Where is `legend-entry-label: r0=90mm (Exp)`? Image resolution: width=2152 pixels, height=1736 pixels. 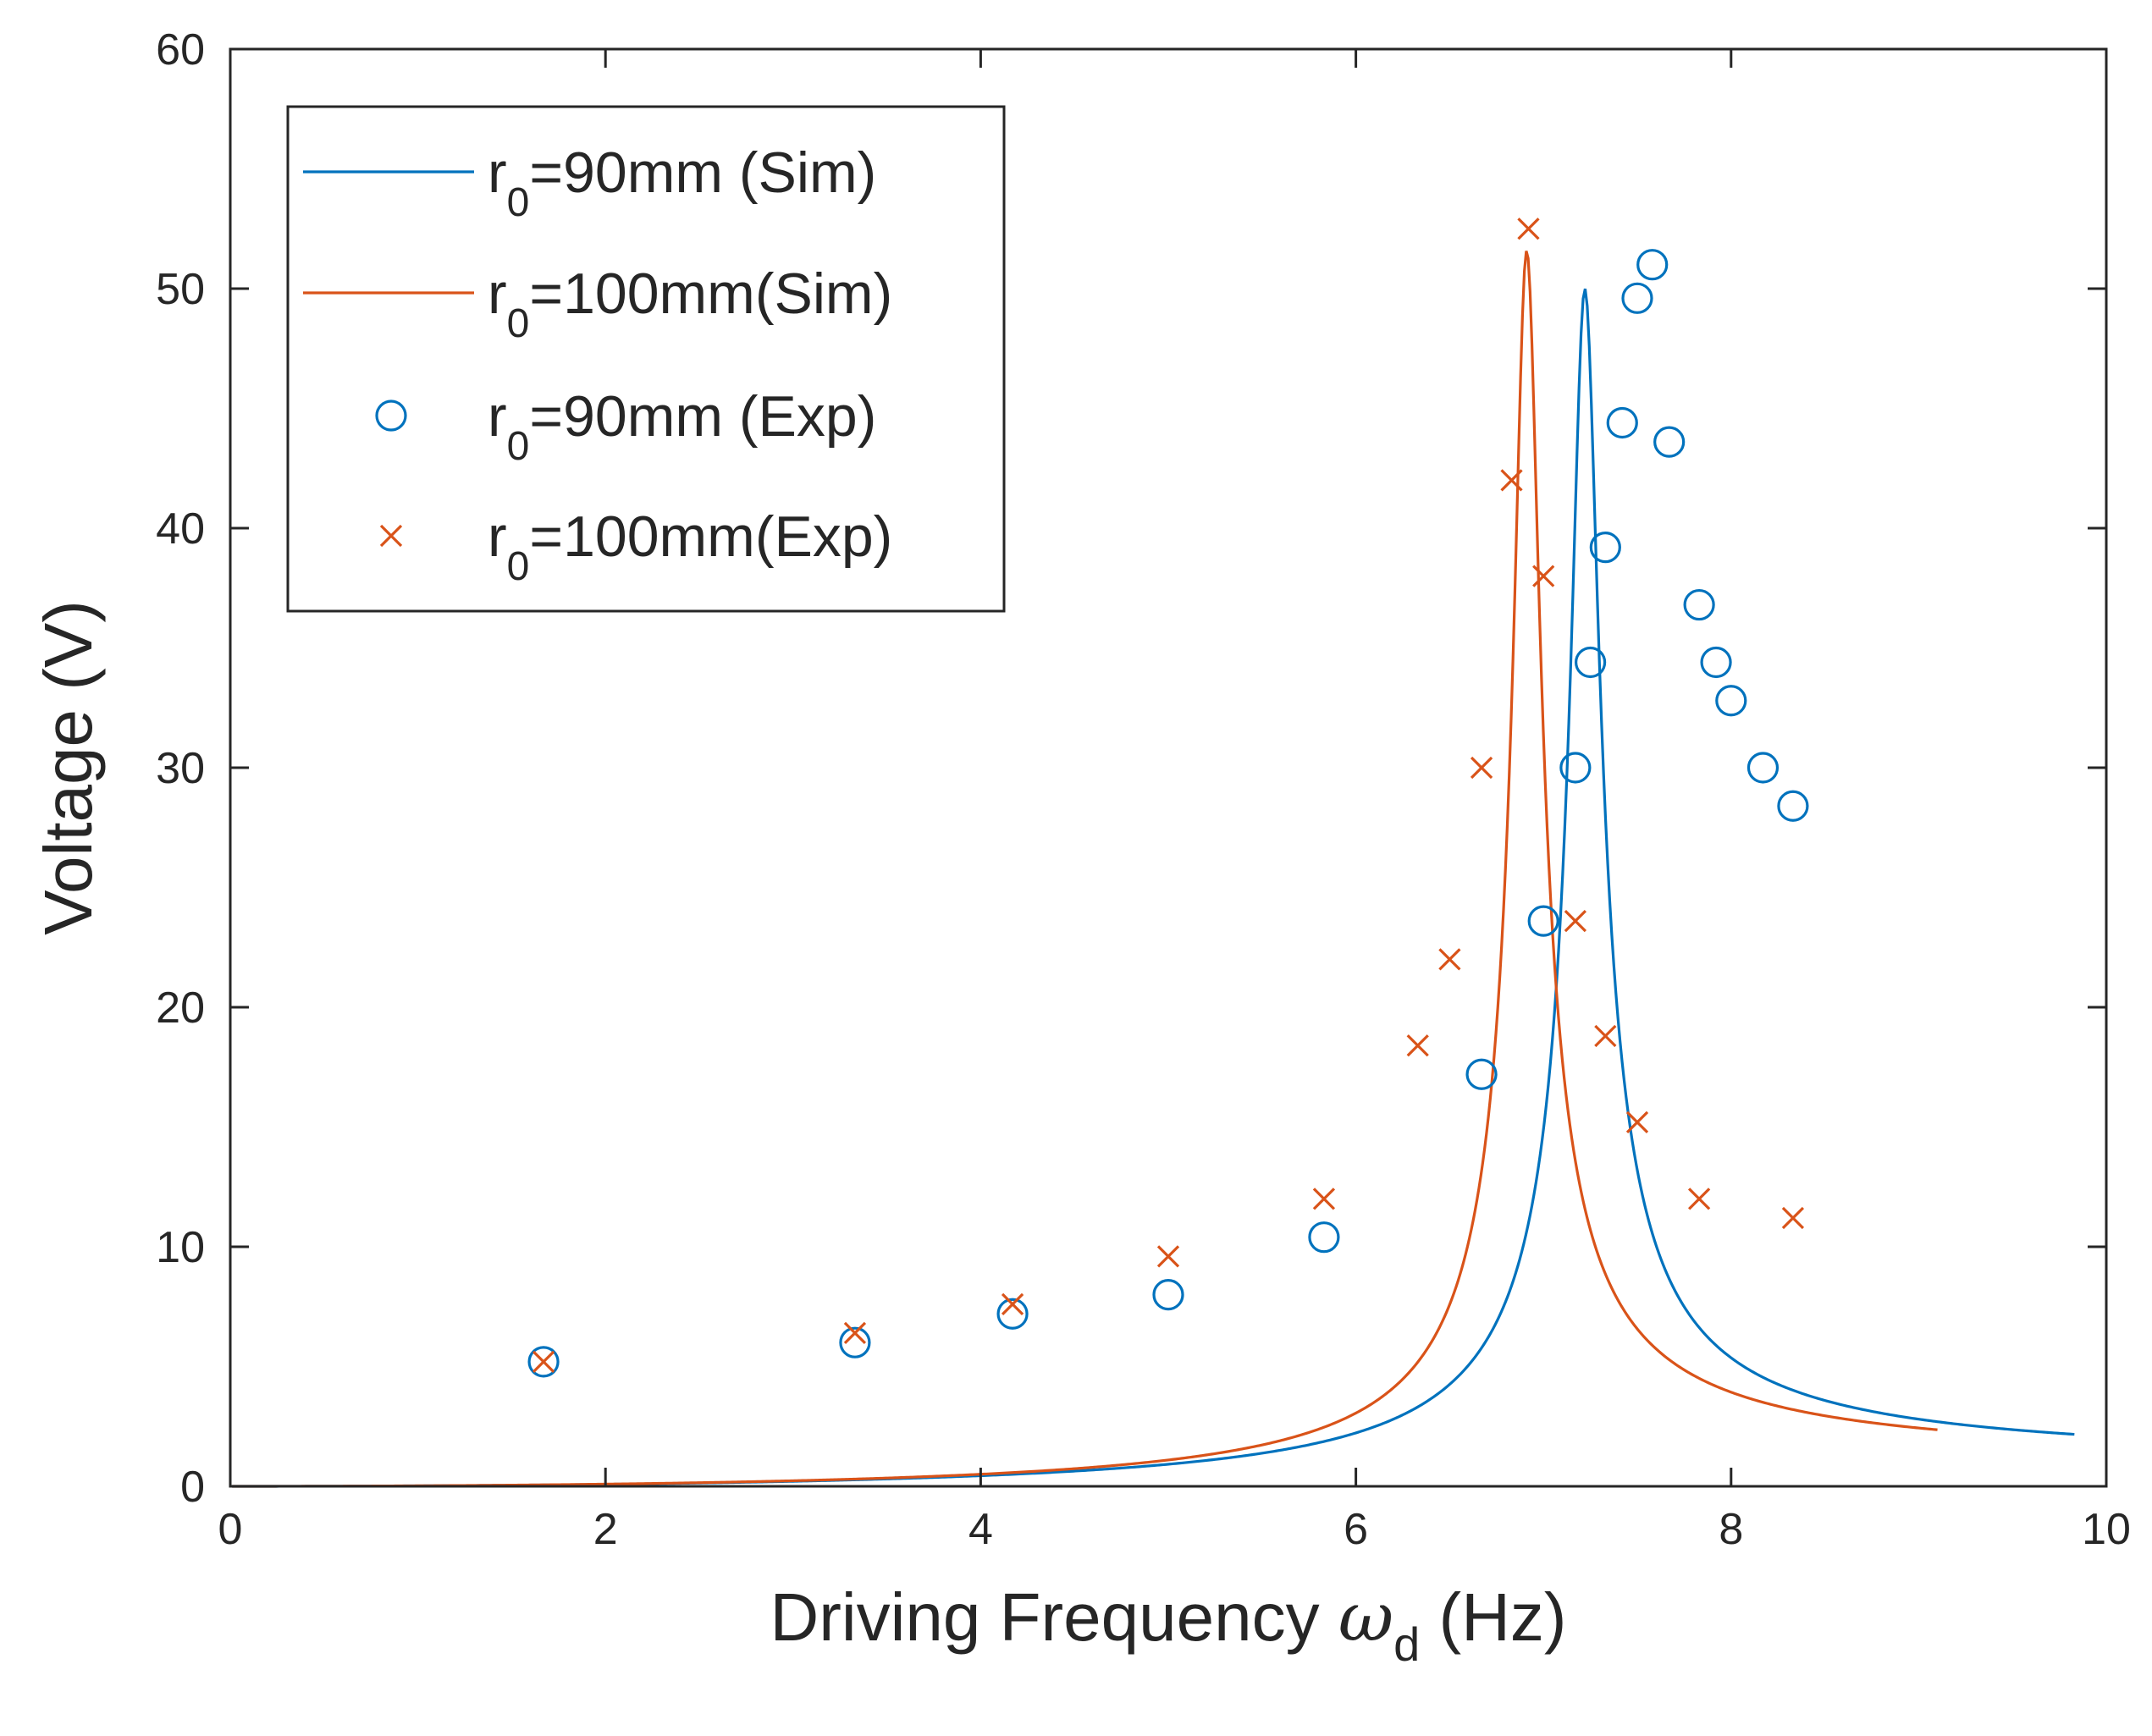 legend-entry-label: r0=90mm (Exp) is located at coordinates (682, 426).